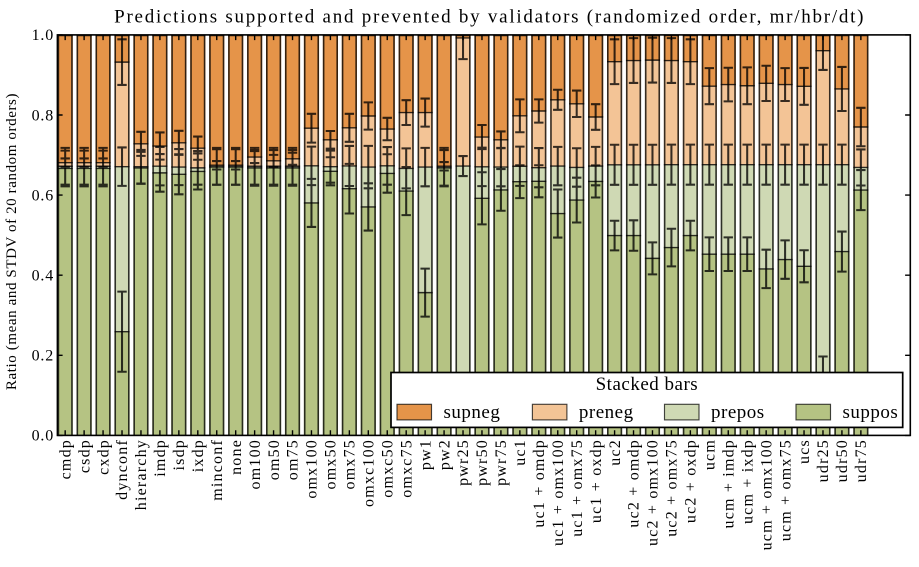 This screenshot has height=567, width=919. What do you see at coordinates (331, 464) in the screenshot?
I see `svg-text: omx50` at bounding box center [331, 464].